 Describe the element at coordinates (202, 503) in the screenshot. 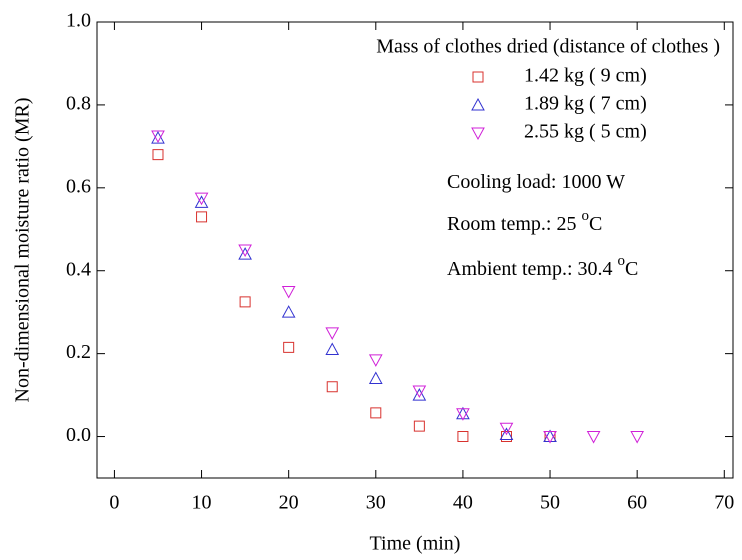

I see `x-tick-label: 10` at that location.